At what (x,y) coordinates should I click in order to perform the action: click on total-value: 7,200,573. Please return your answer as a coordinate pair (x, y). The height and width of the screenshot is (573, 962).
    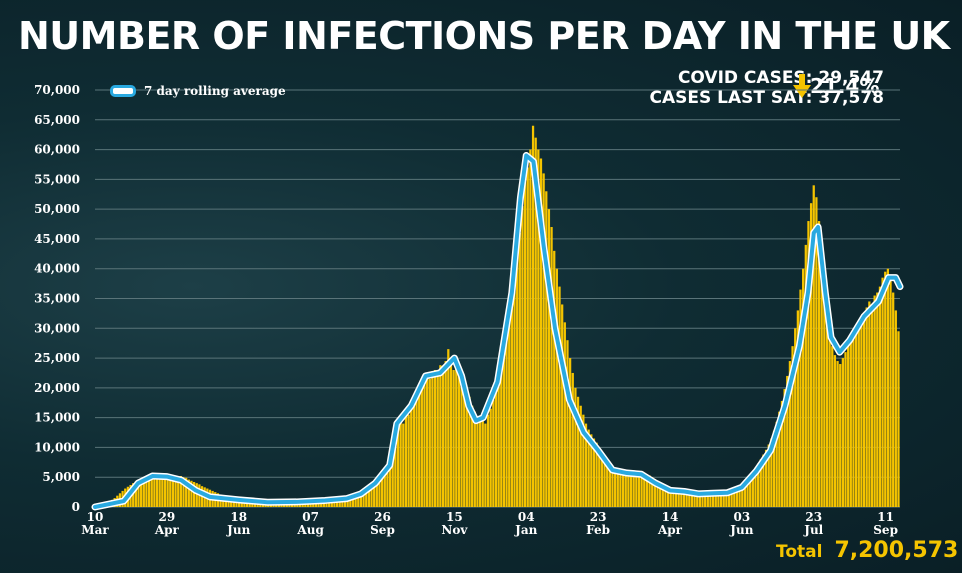
    Looking at the image, I should click on (896, 550).